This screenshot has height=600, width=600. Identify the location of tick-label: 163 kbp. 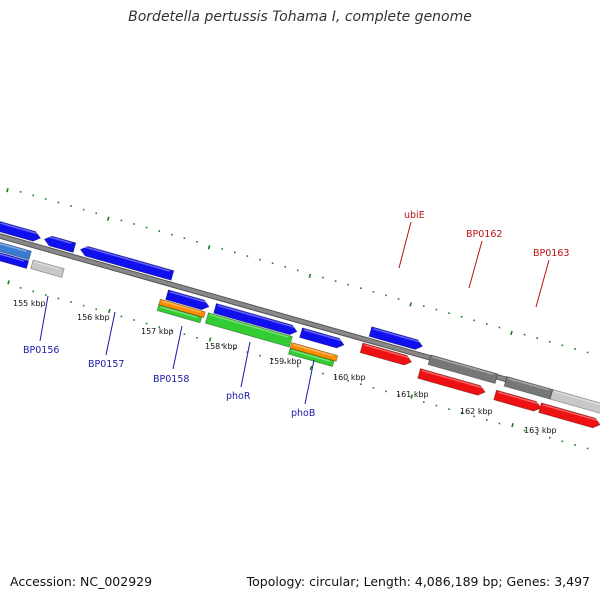
(540, 430).